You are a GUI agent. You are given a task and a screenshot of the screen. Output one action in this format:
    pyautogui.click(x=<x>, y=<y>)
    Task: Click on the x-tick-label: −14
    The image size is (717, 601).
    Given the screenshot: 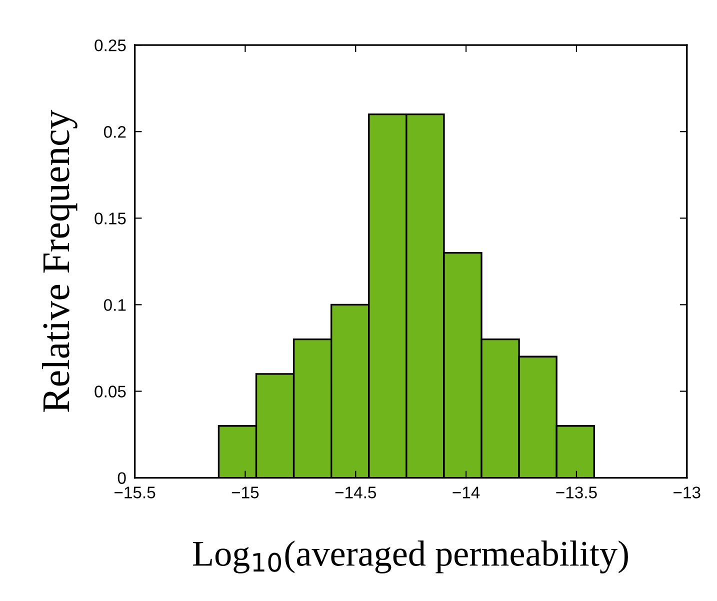 What is the action you would take?
    pyautogui.click(x=466, y=492)
    